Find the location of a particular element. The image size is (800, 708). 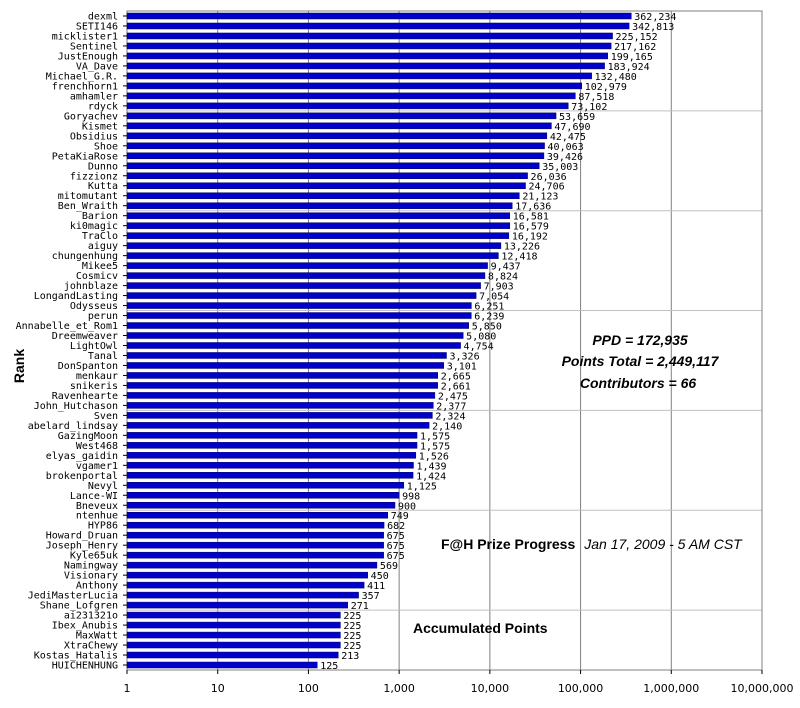

value-label: 199,165 is located at coordinates (632, 57).